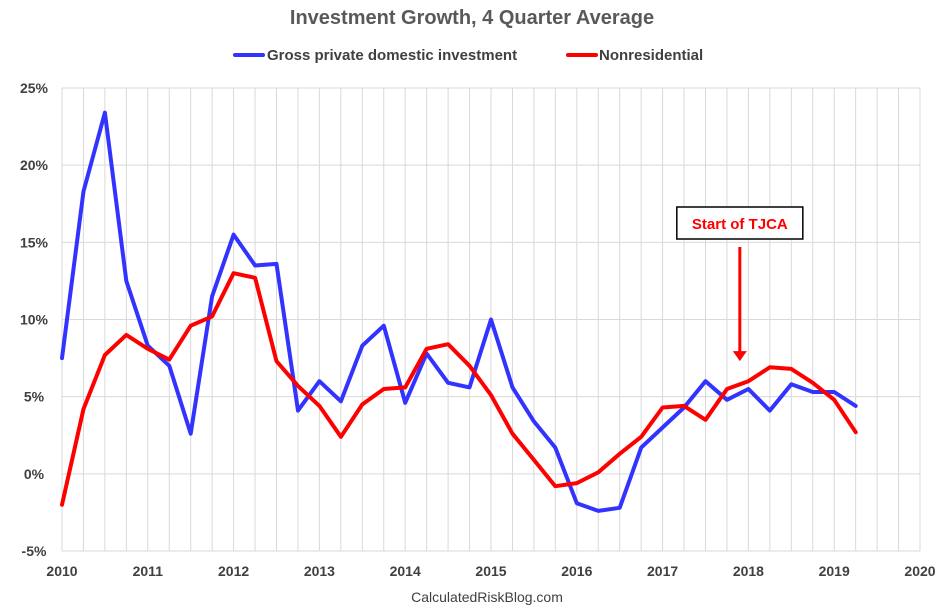 Image resolution: width=944 pixels, height=611 pixels. What do you see at coordinates (662, 571) in the screenshot?
I see `x-tick-label: 2017` at bounding box center [662, 571].